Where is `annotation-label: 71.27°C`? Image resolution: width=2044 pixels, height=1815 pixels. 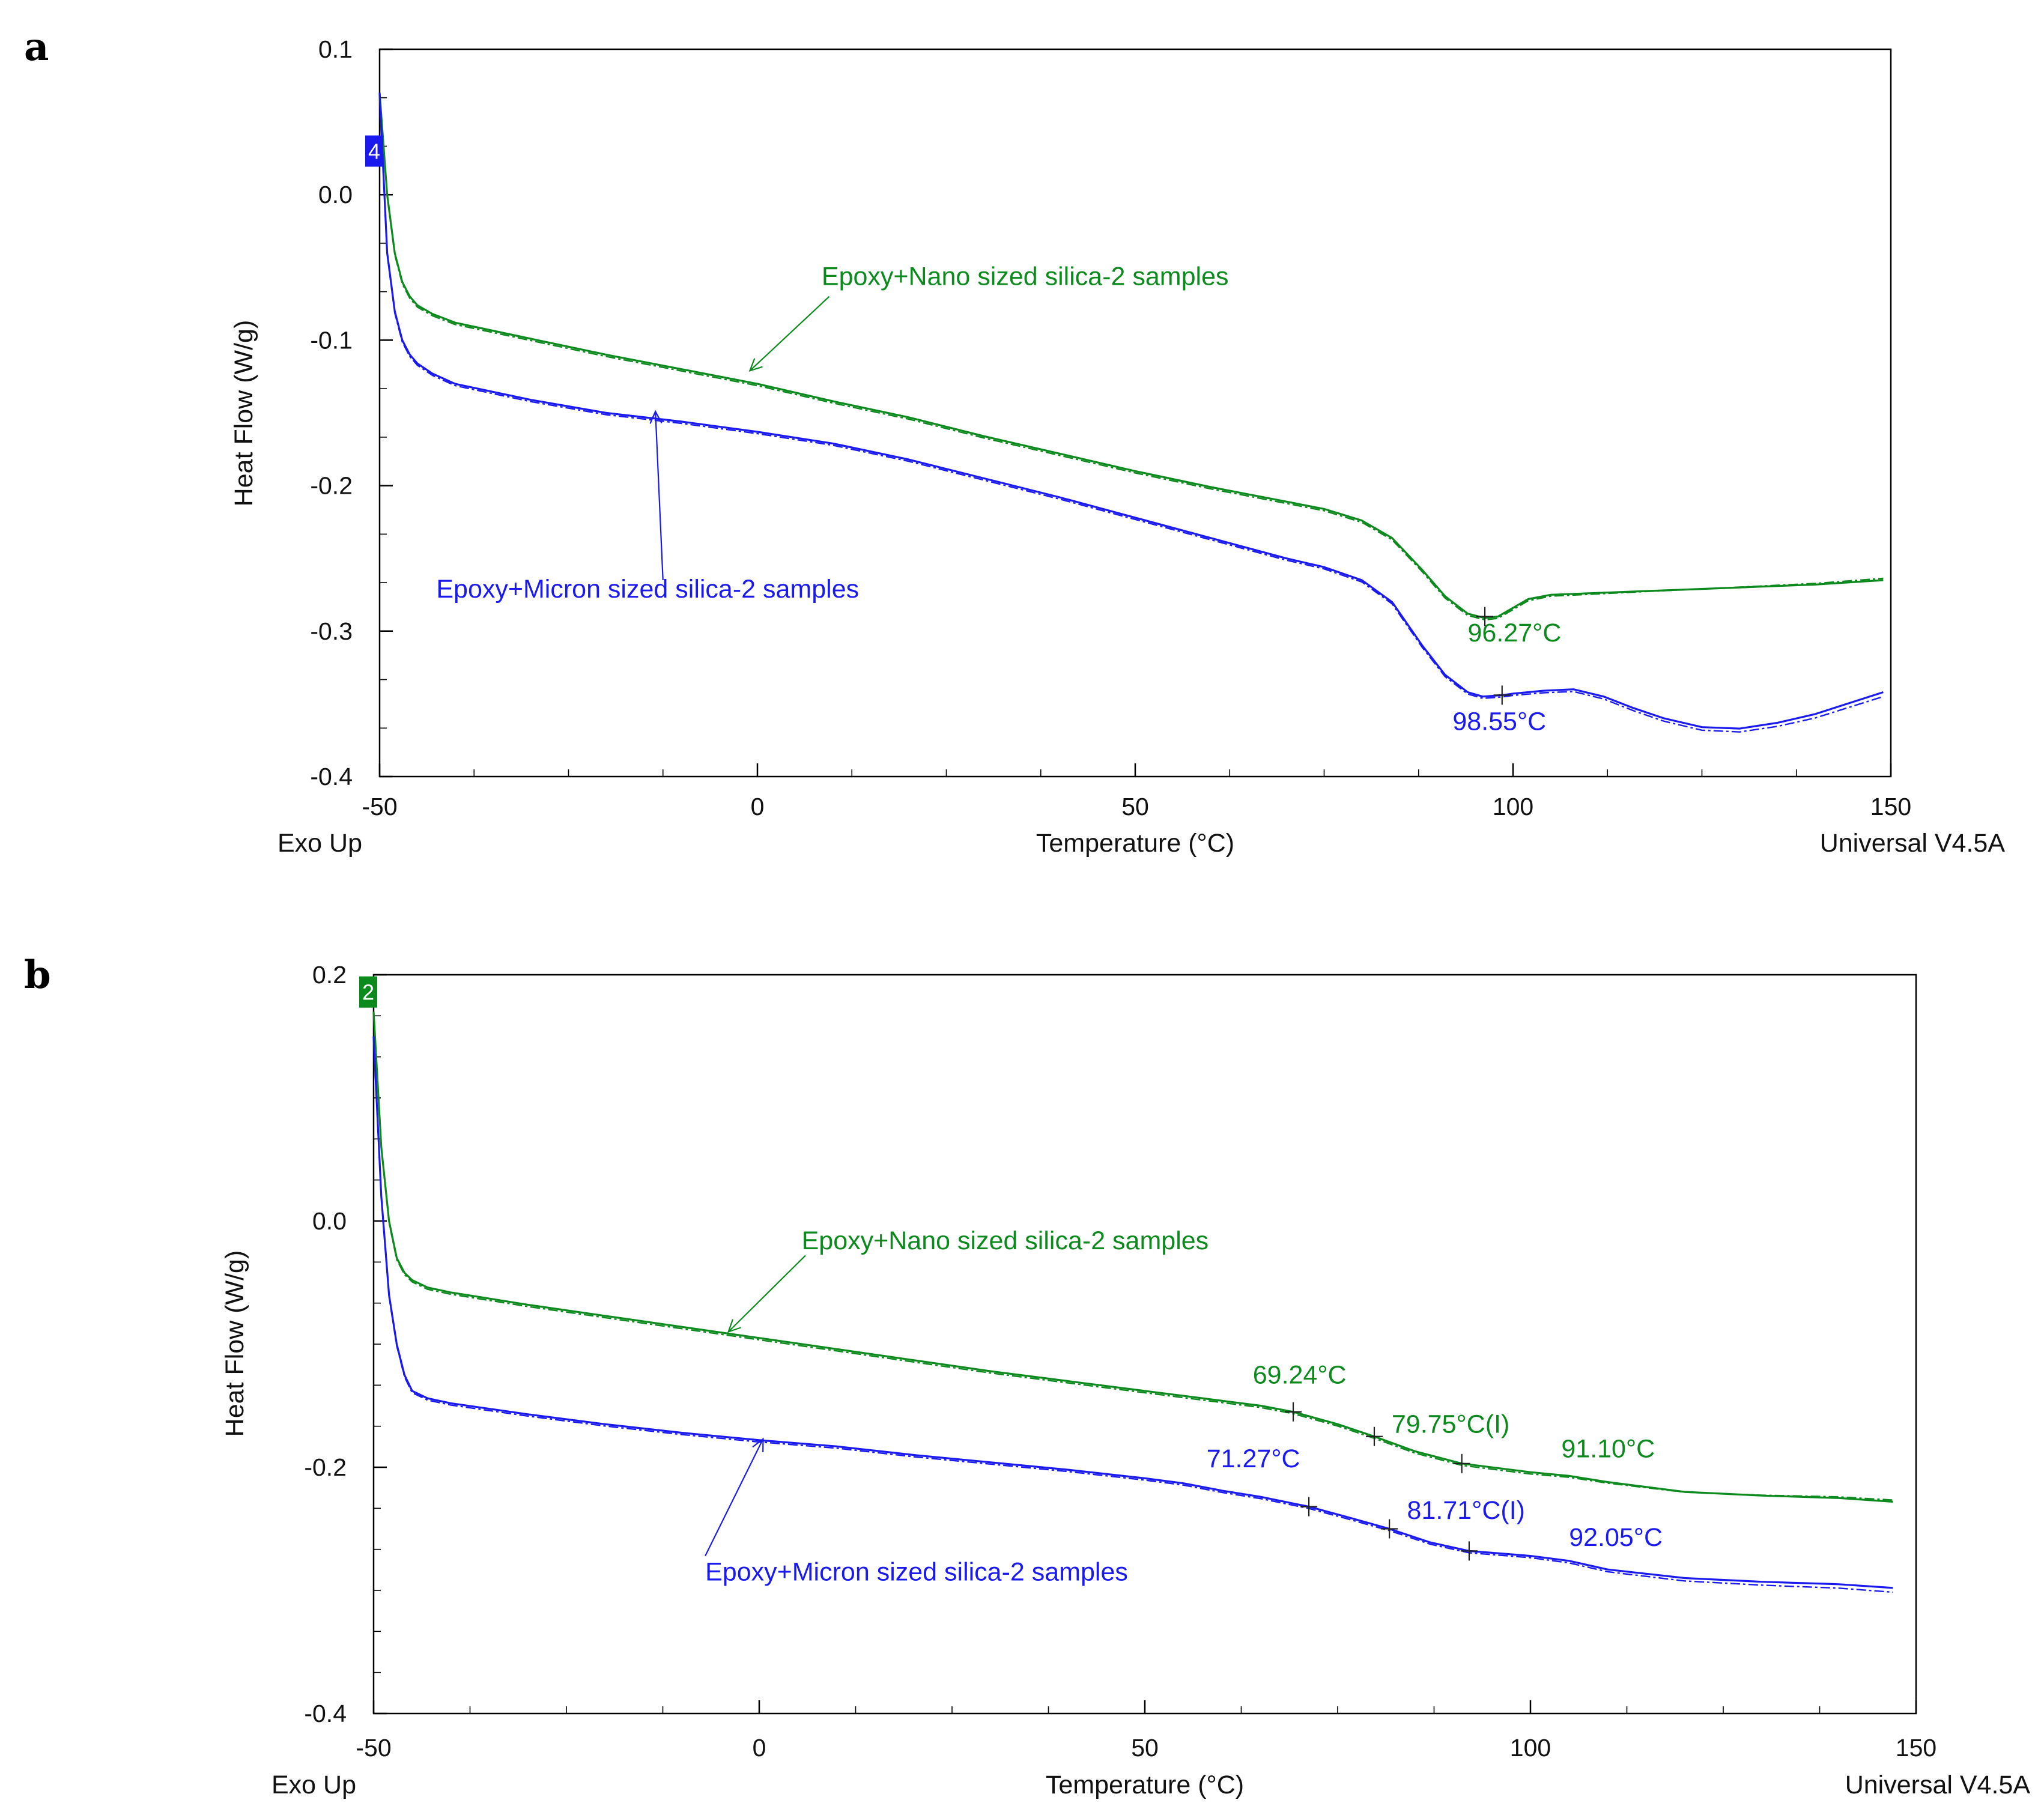
annotation-label: 71.27°C is located at coordinates (1253, 1458).